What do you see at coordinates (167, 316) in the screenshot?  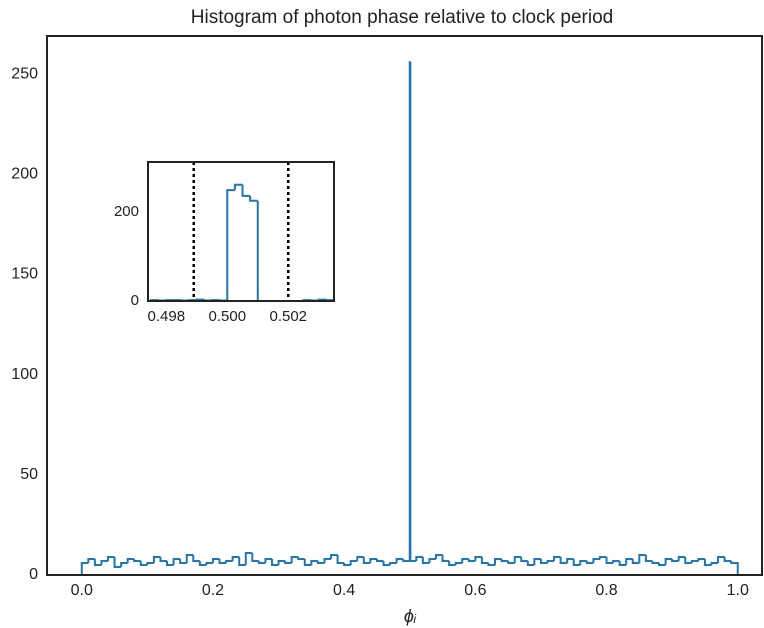 I see `x-tick-label: 0.498` at bounding box center [167, 316].